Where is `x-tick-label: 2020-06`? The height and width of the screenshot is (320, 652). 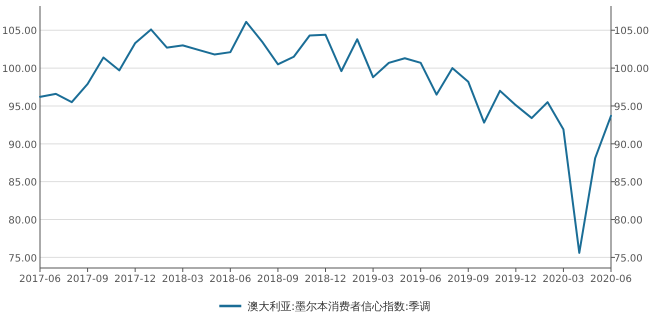 x-tick-label: 2020-06 is located at coordinates (611, 279).